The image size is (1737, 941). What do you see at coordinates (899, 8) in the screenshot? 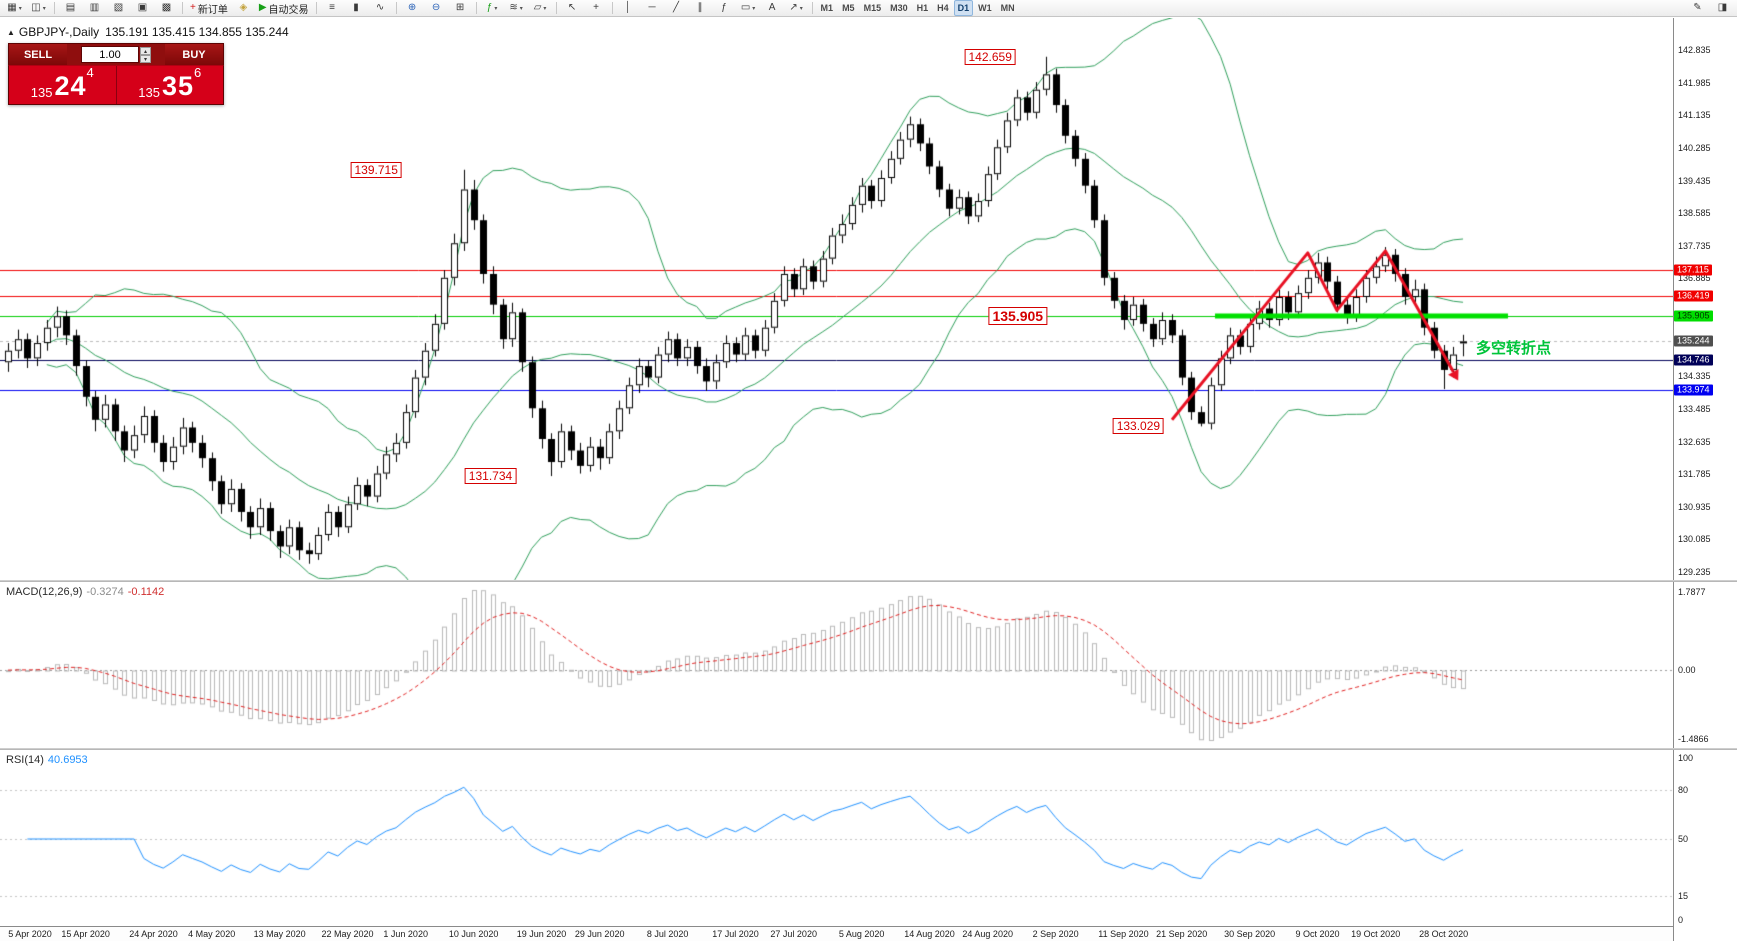
I see `timeframe-m30-button: M30` at bounding box center [899, 8].